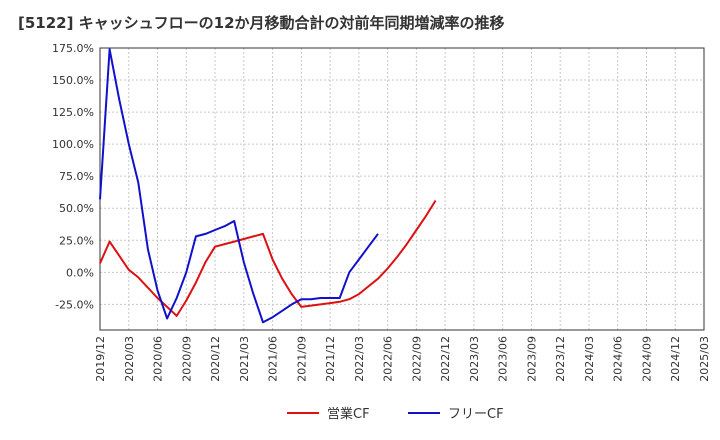  Describe the element at coordinates (359, 359) in the screenshot. I see `x-tick-label: 2022/03` at that location.